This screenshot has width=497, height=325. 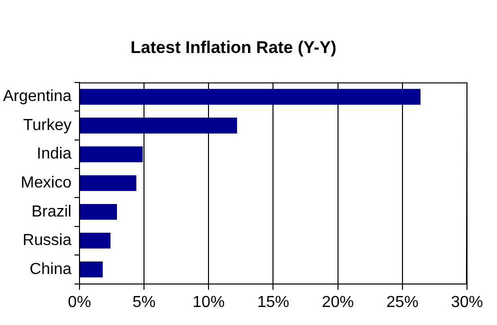 What do you see at coordinates (47, 125) in the screenshot?
I see `y-tick-label: Turkey` at bounding box center [47, 125].